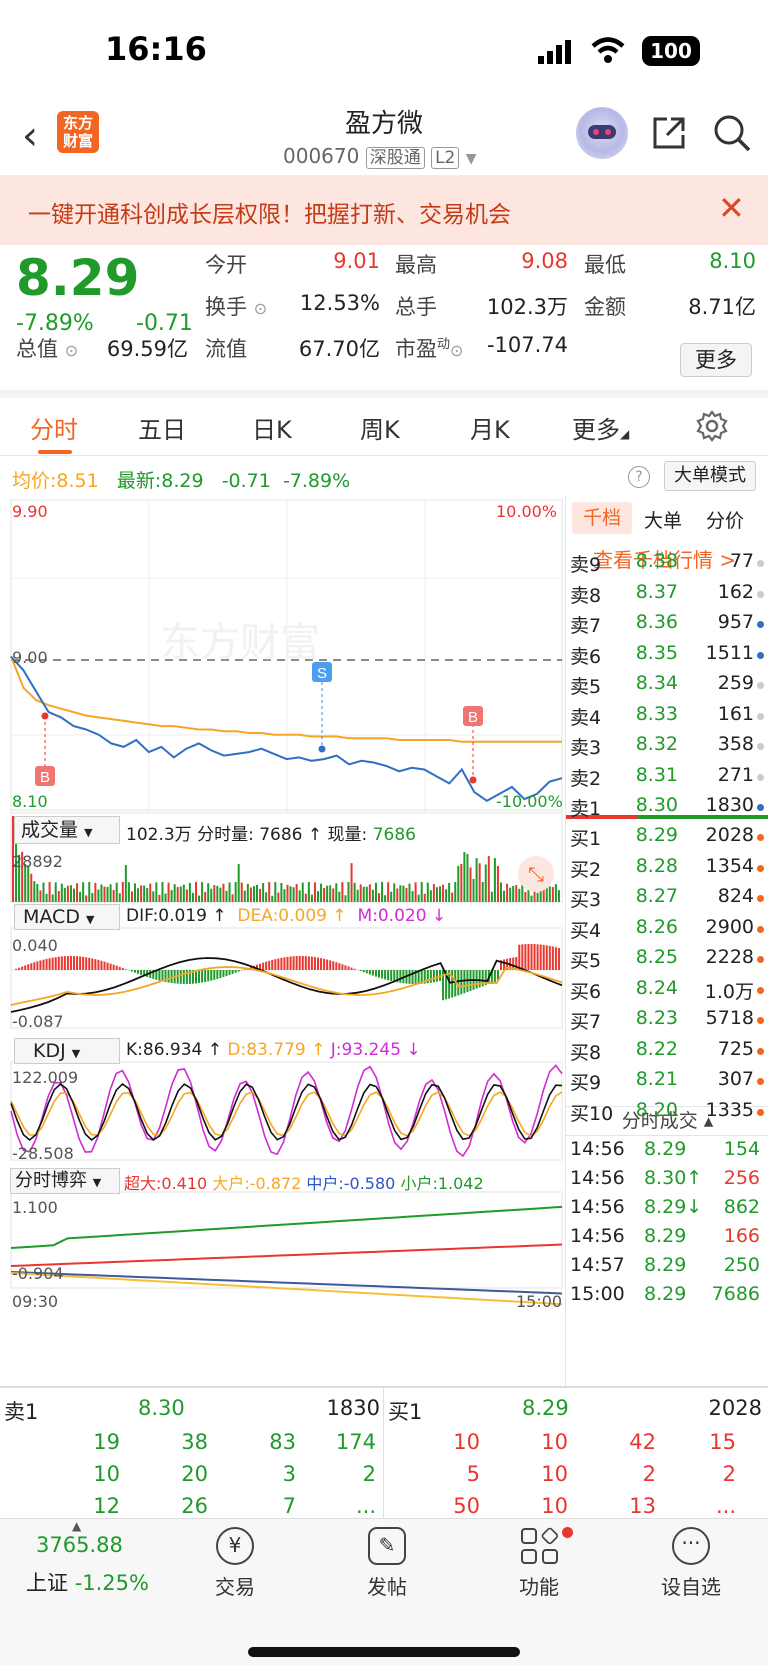 This screenshot has width=768, height=1665. Describe the element at coordinates (30, 136) in the screenshot. I see `back-icon: ‹` at that location.